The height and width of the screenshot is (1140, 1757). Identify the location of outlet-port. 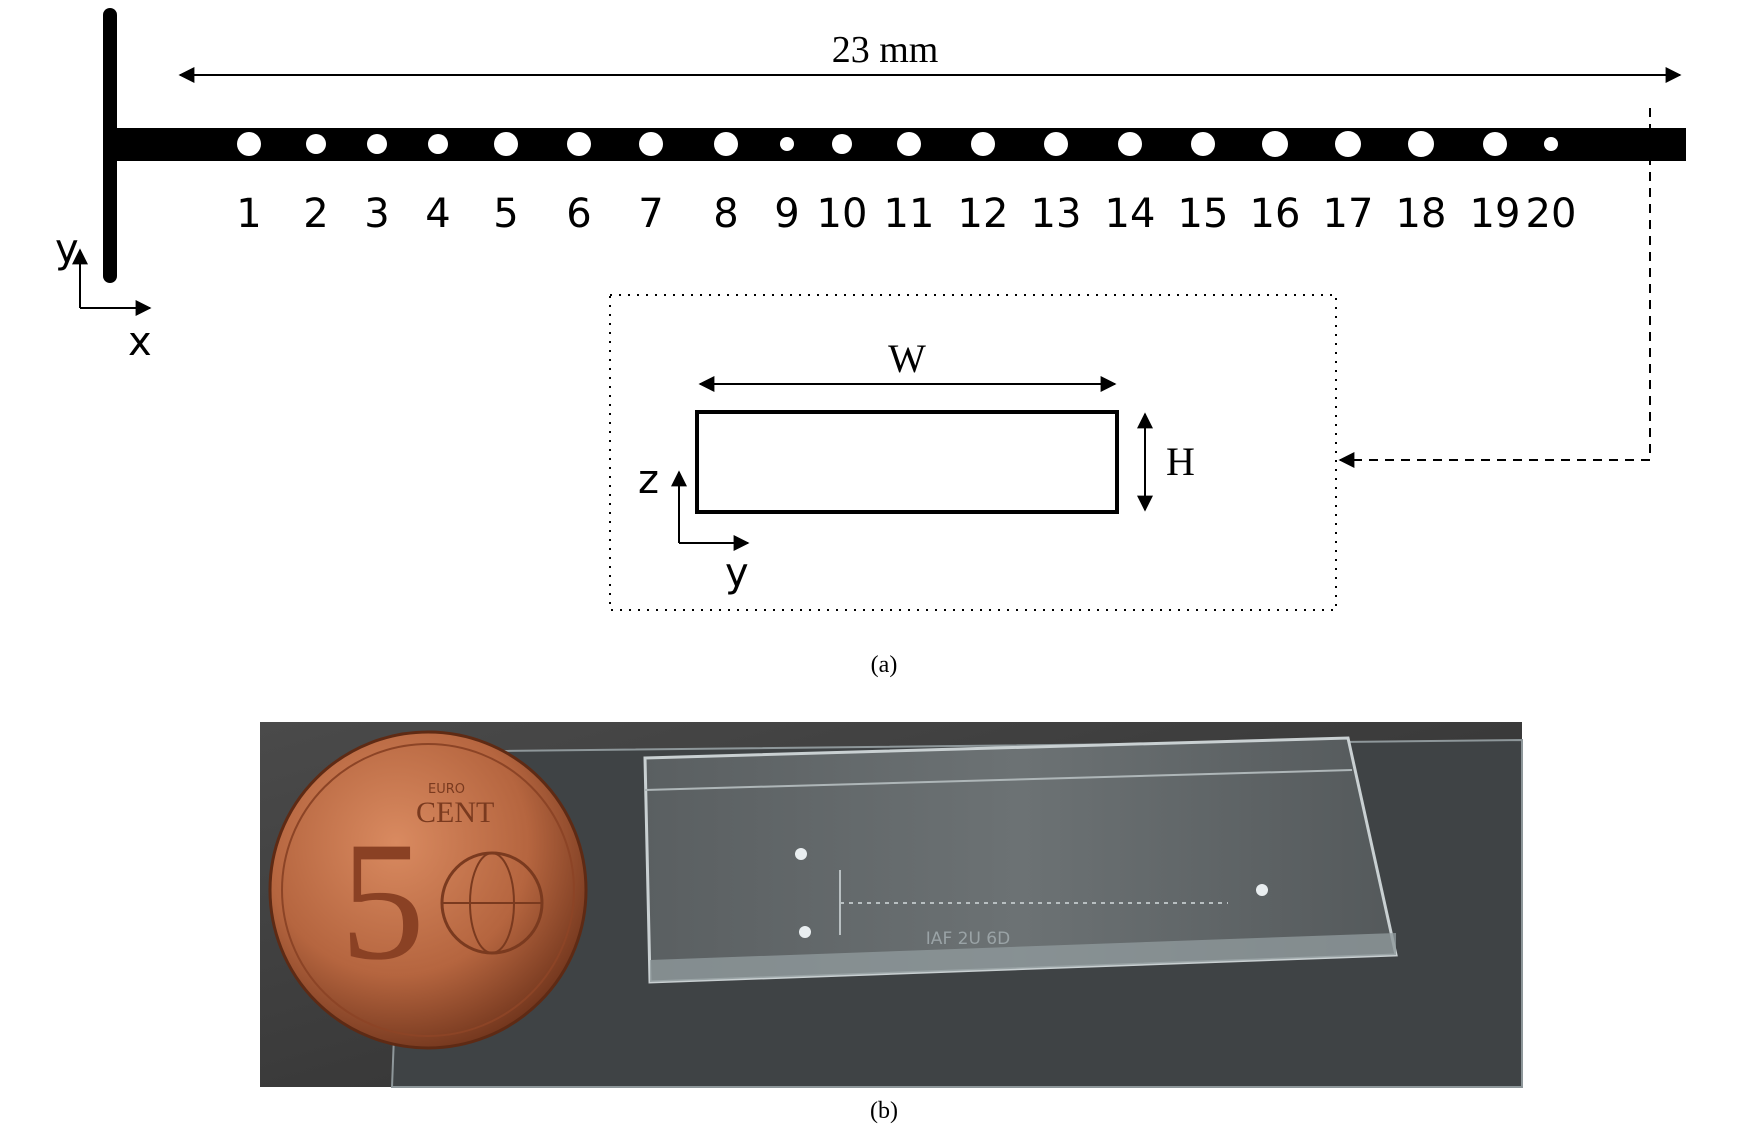
(1262, 890).